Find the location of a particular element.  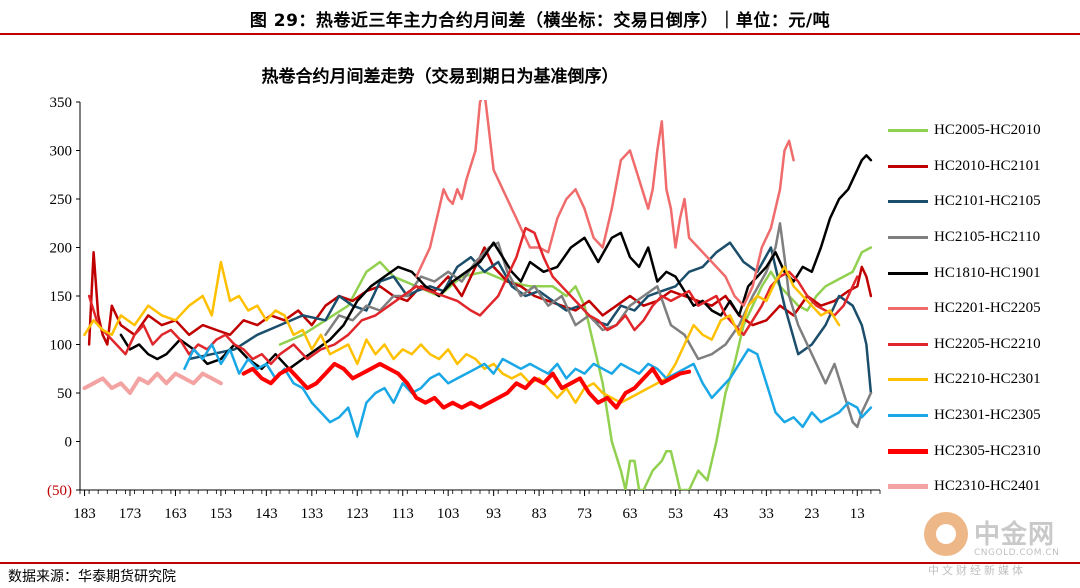

x-tick-label: 33 is located at coordinates (766, 514).